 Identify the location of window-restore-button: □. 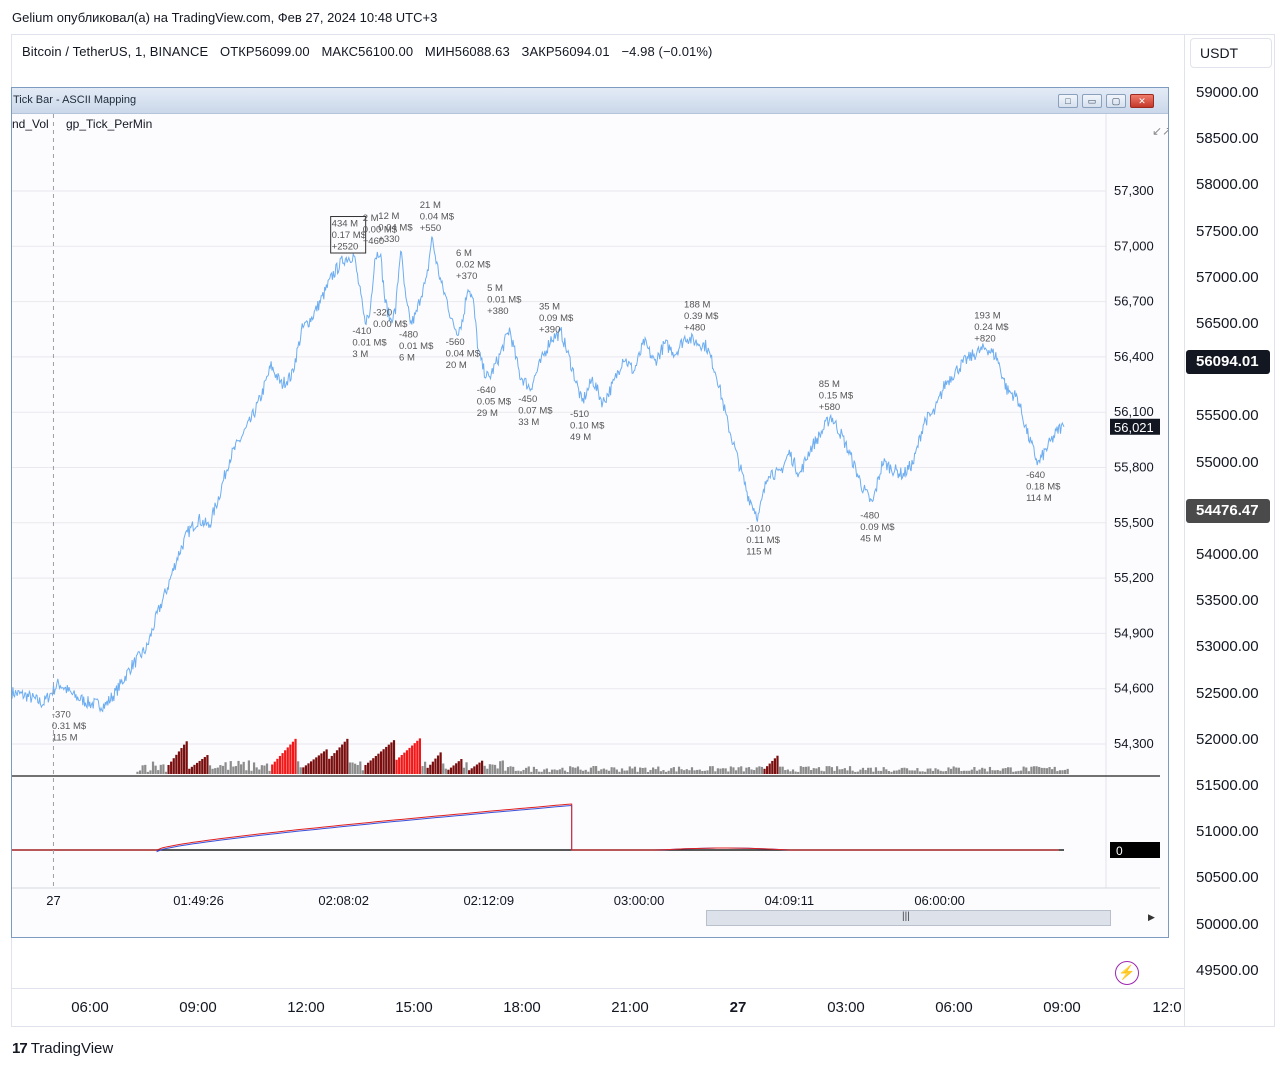
(1068, 101).